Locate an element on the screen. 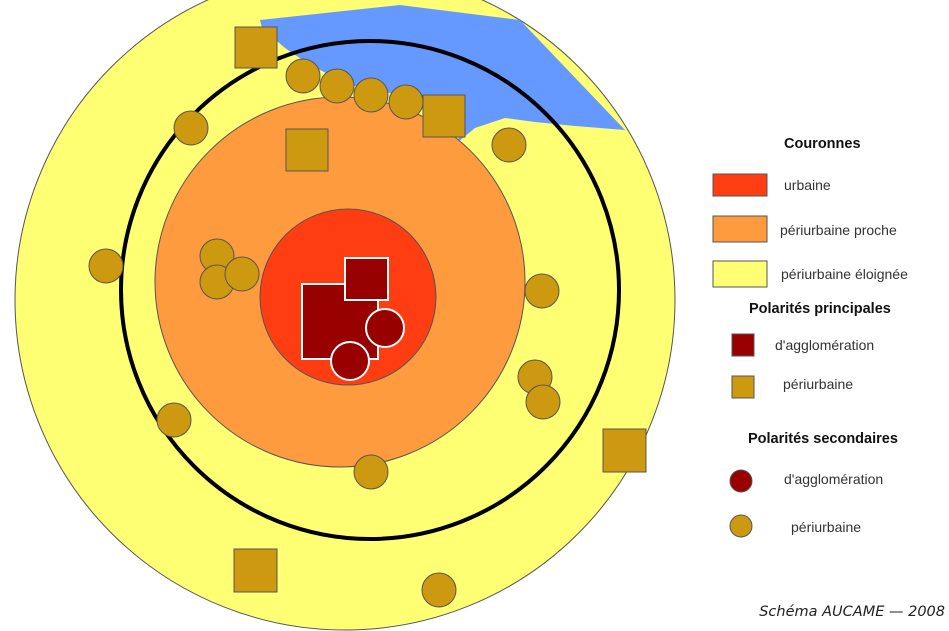 The height and width of the screenshot is (631, 949). legend-heading-couronnes: Couronnes is located at coordinates (822, 144).